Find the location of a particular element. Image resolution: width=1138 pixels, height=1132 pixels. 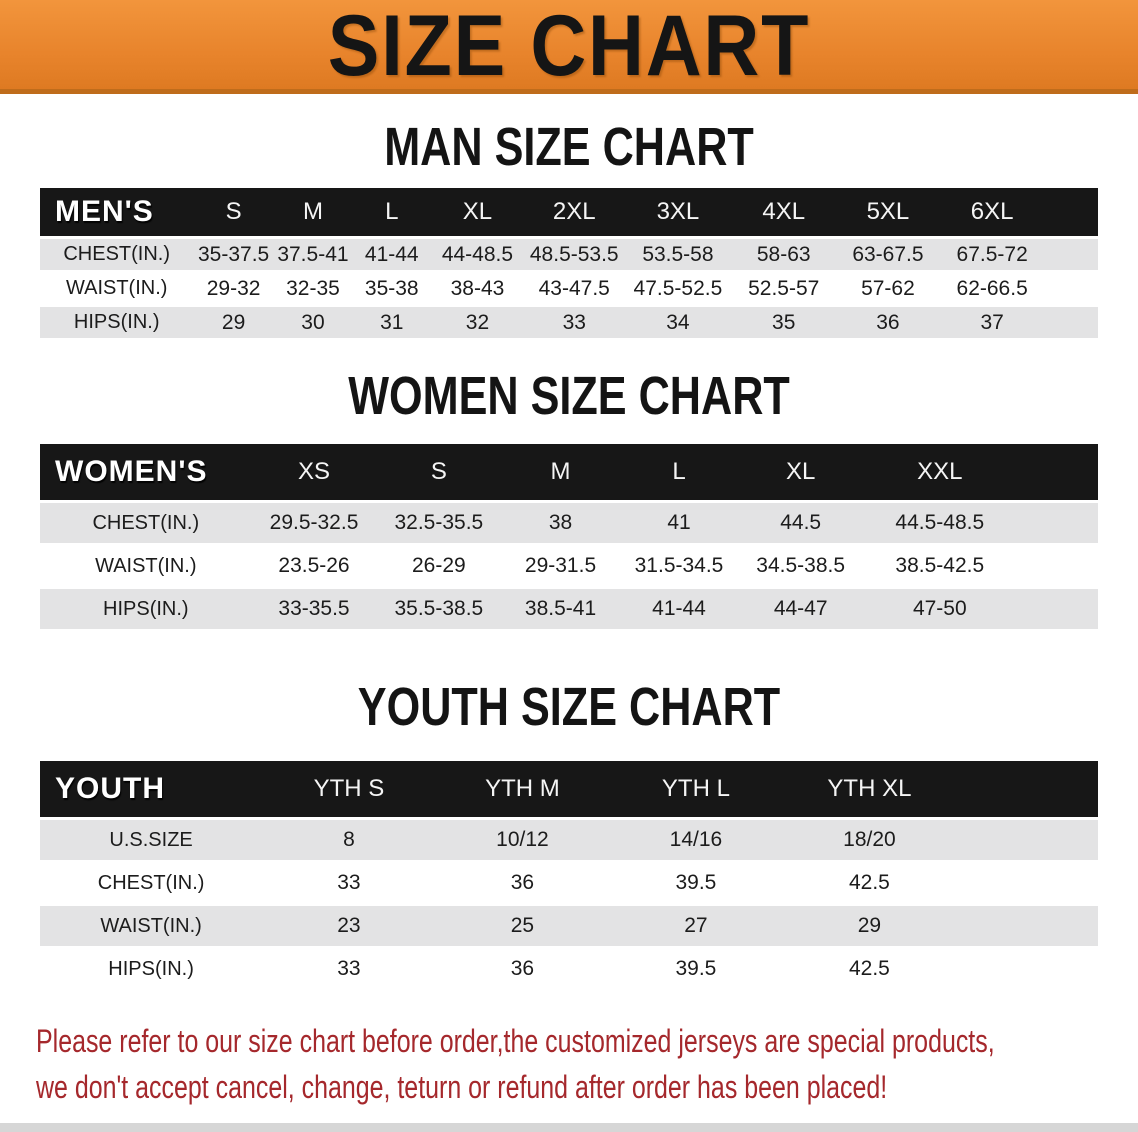

size-cell: 34.5-38.5 is located at coordinates (801, 566).